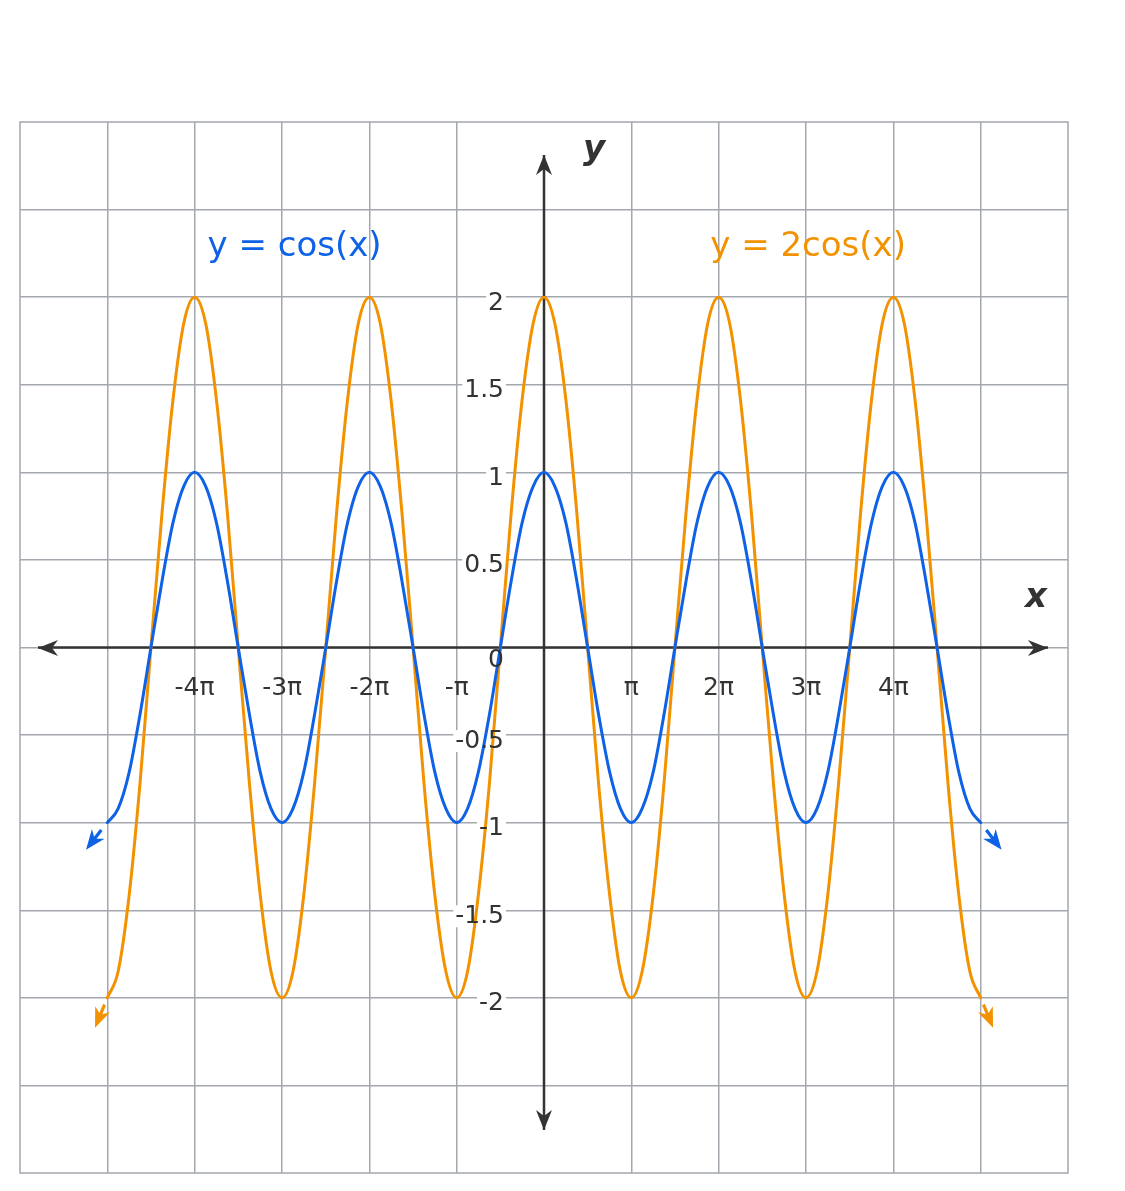  Describe the element at coordinates (631, 686) in the screenshot. I see `x-tick-label: π` at that location.